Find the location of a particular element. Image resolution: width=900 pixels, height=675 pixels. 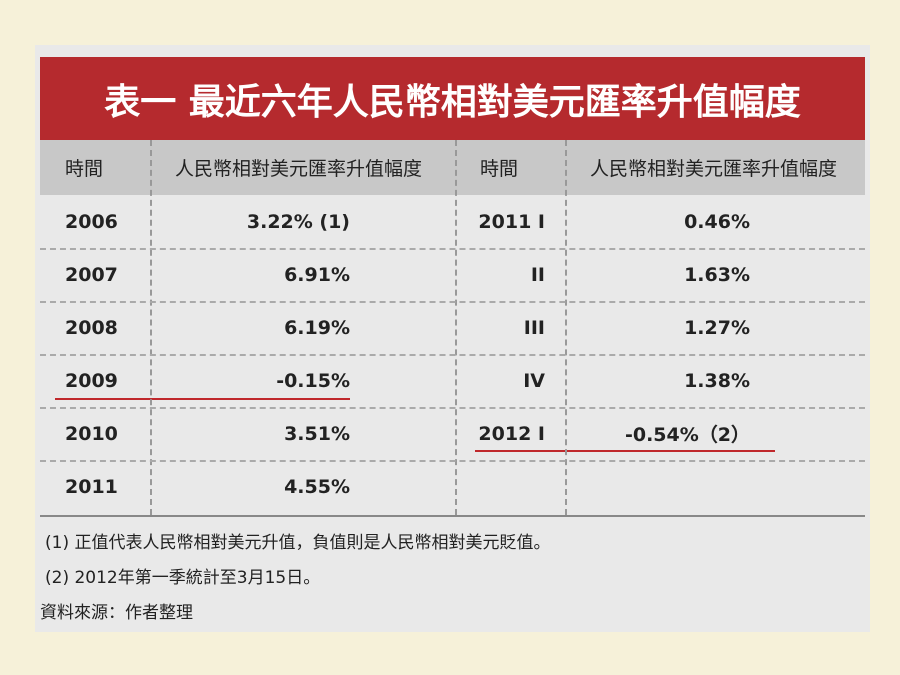

note: (2) 2012年第一季統計至3月15日。 is located at coordinates (183, 578).